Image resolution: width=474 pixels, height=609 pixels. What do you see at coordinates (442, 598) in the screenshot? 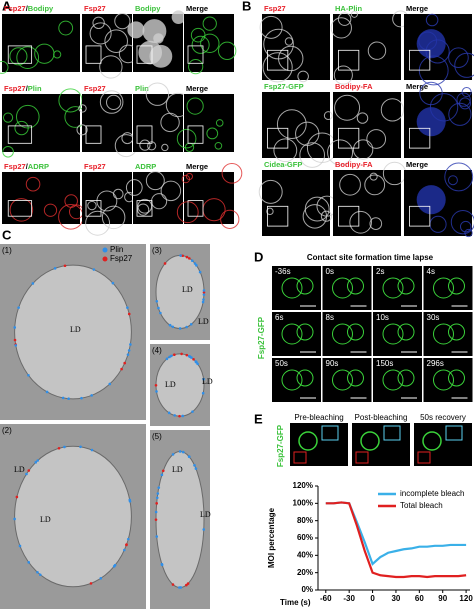
I see `x-tick-label: 90` at bounding box center [442, 598].